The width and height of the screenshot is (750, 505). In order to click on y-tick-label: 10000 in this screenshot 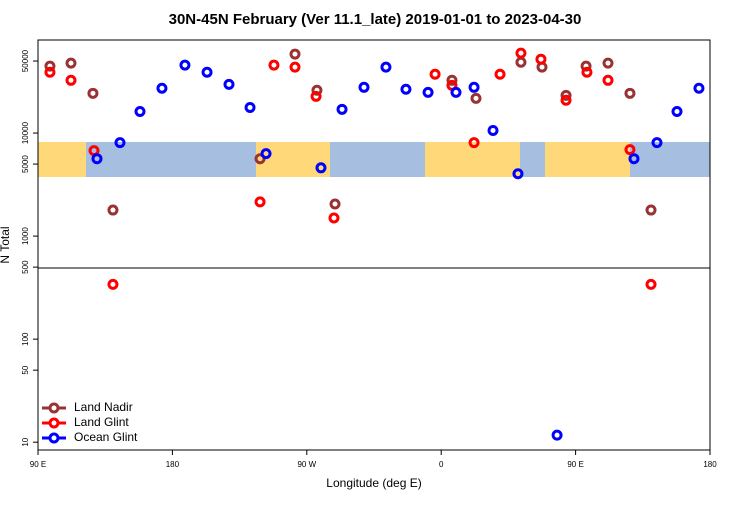, I will do `click(25, 132)`.